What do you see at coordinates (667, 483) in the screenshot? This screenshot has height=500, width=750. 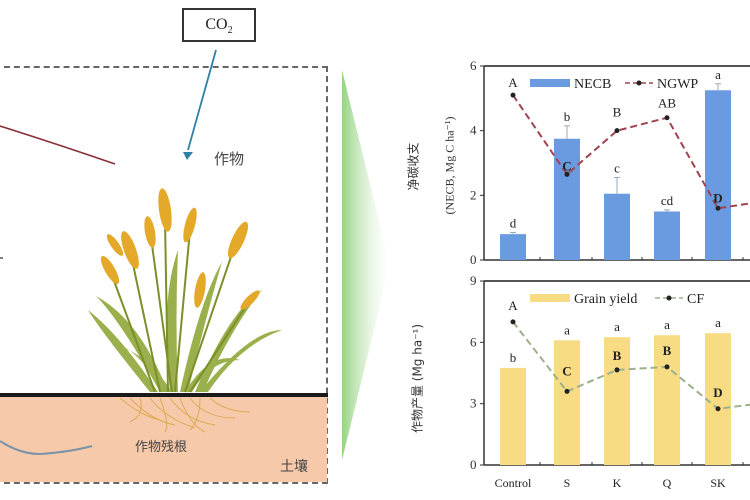 I see `x-tick-label: Q` at bounding box center [667, 483].